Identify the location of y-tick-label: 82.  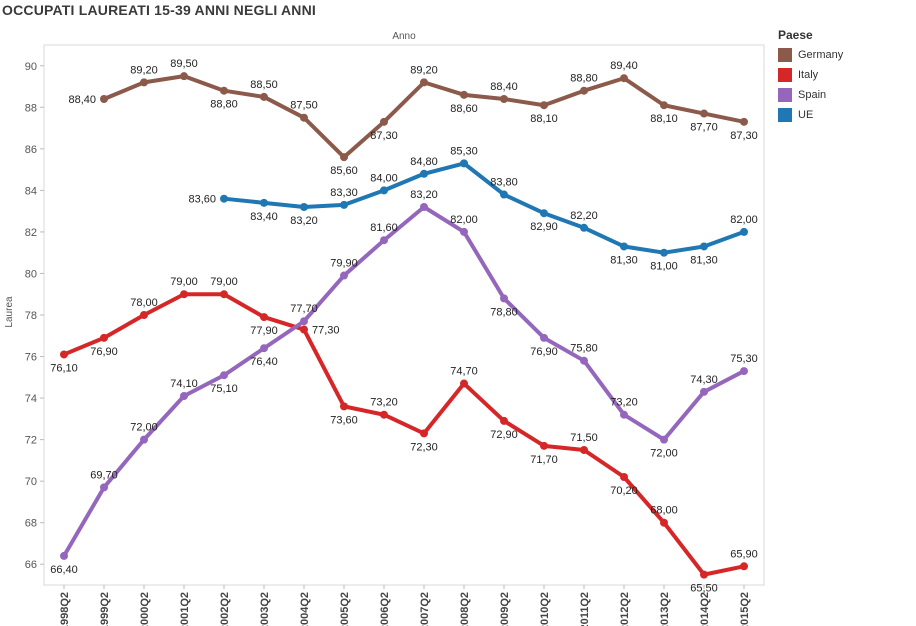
(31, 233).